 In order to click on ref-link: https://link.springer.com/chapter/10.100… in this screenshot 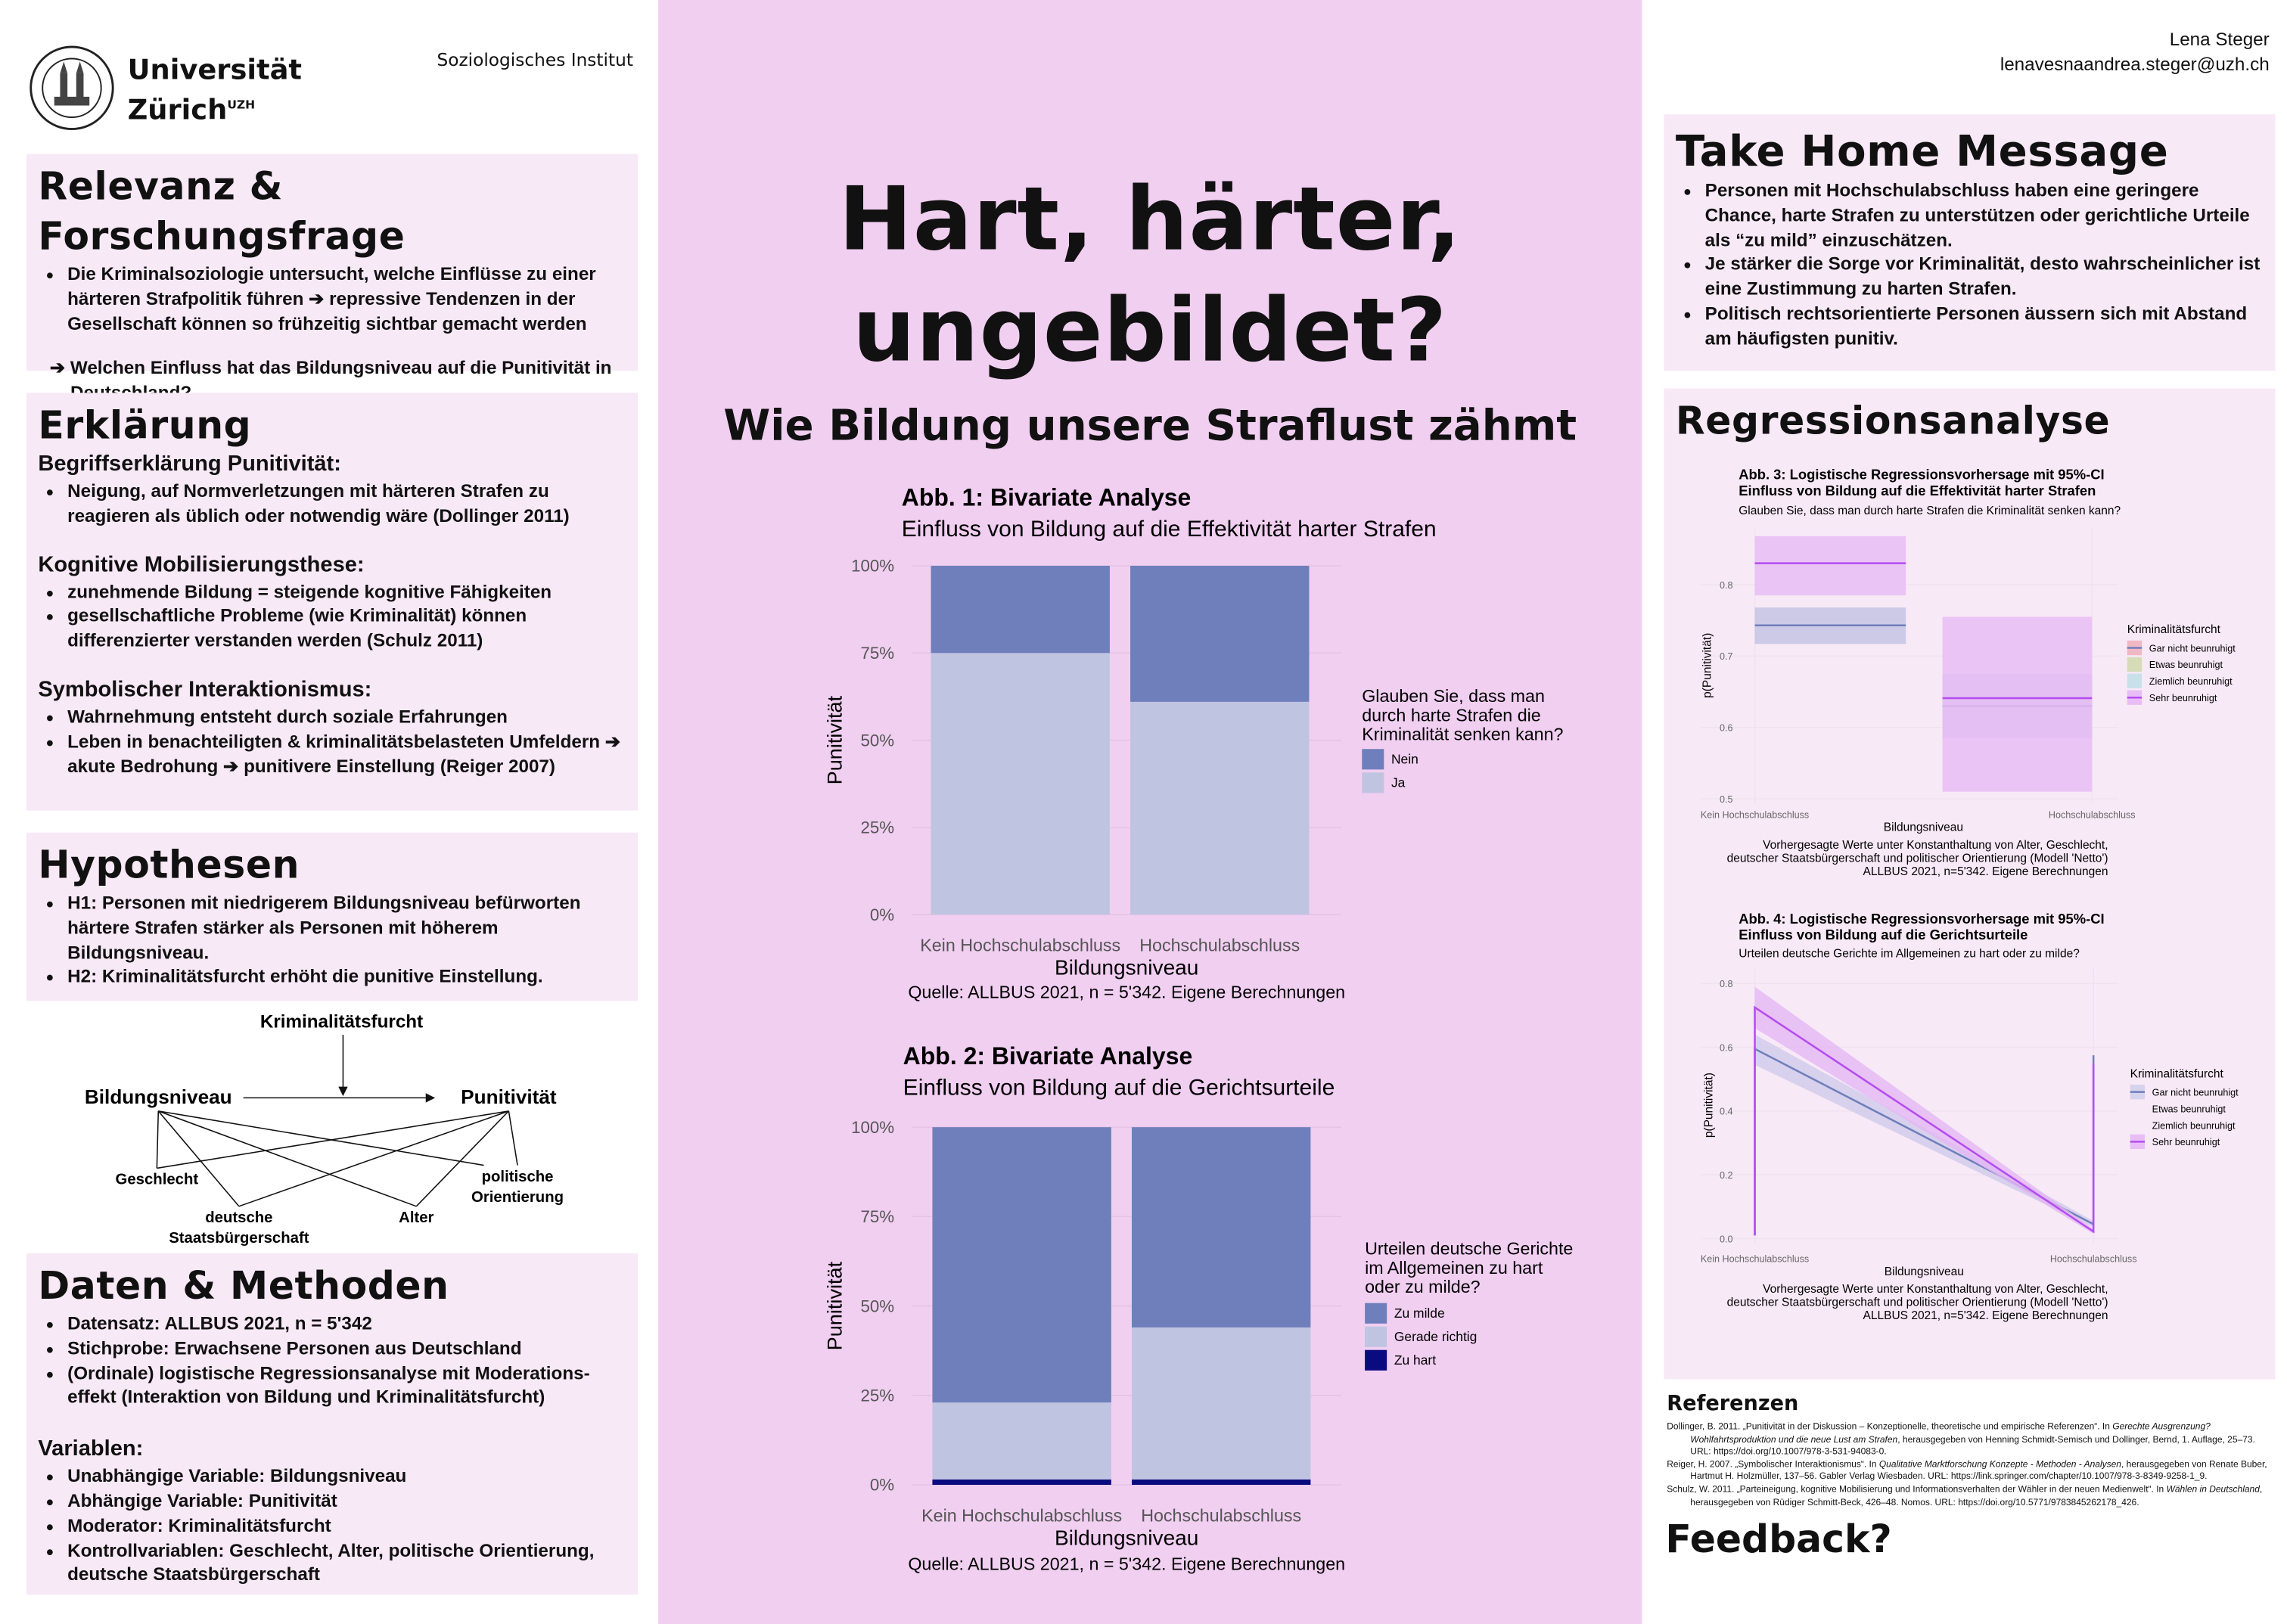, I will do `click(2077, 1477)`.